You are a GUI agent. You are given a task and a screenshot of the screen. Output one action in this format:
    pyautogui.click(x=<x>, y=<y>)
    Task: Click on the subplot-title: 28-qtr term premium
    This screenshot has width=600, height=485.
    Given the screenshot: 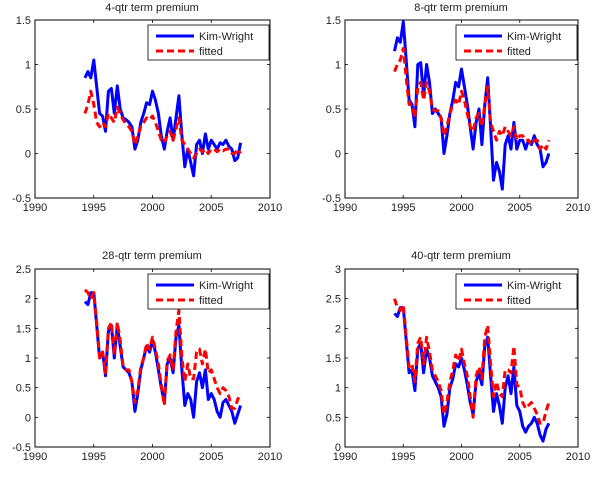 What is the action you would take?
    pyautogui.click(x=152, y=256)
    